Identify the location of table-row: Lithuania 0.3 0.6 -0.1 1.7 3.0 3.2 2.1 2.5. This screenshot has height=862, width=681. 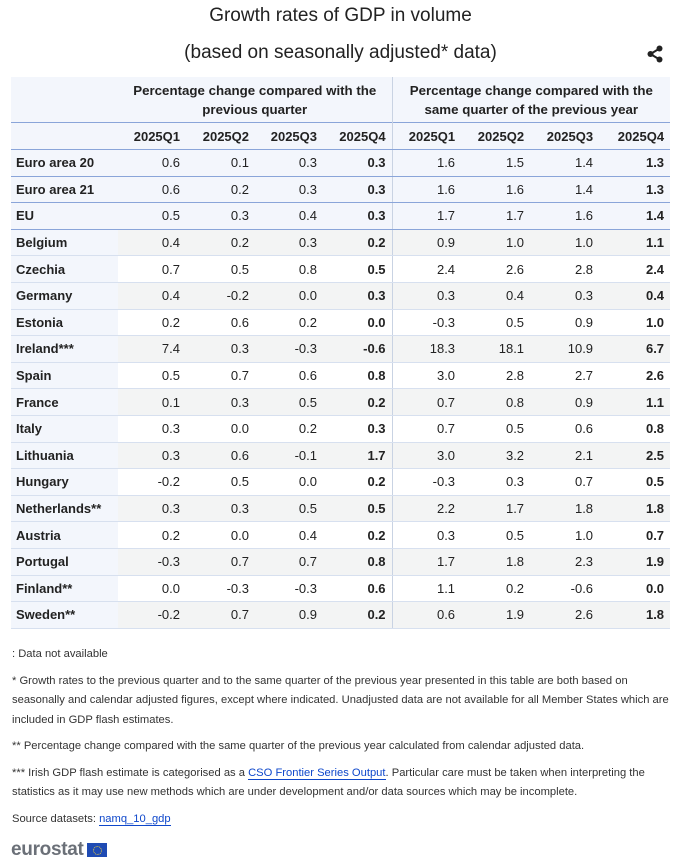
(341, 456).